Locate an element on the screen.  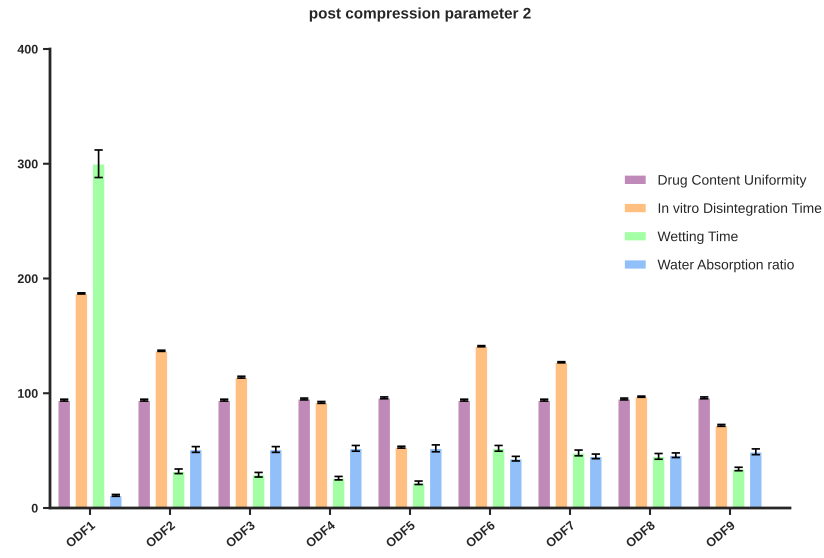
legend-label: Wetting Time is located at coordinates (698, 237).